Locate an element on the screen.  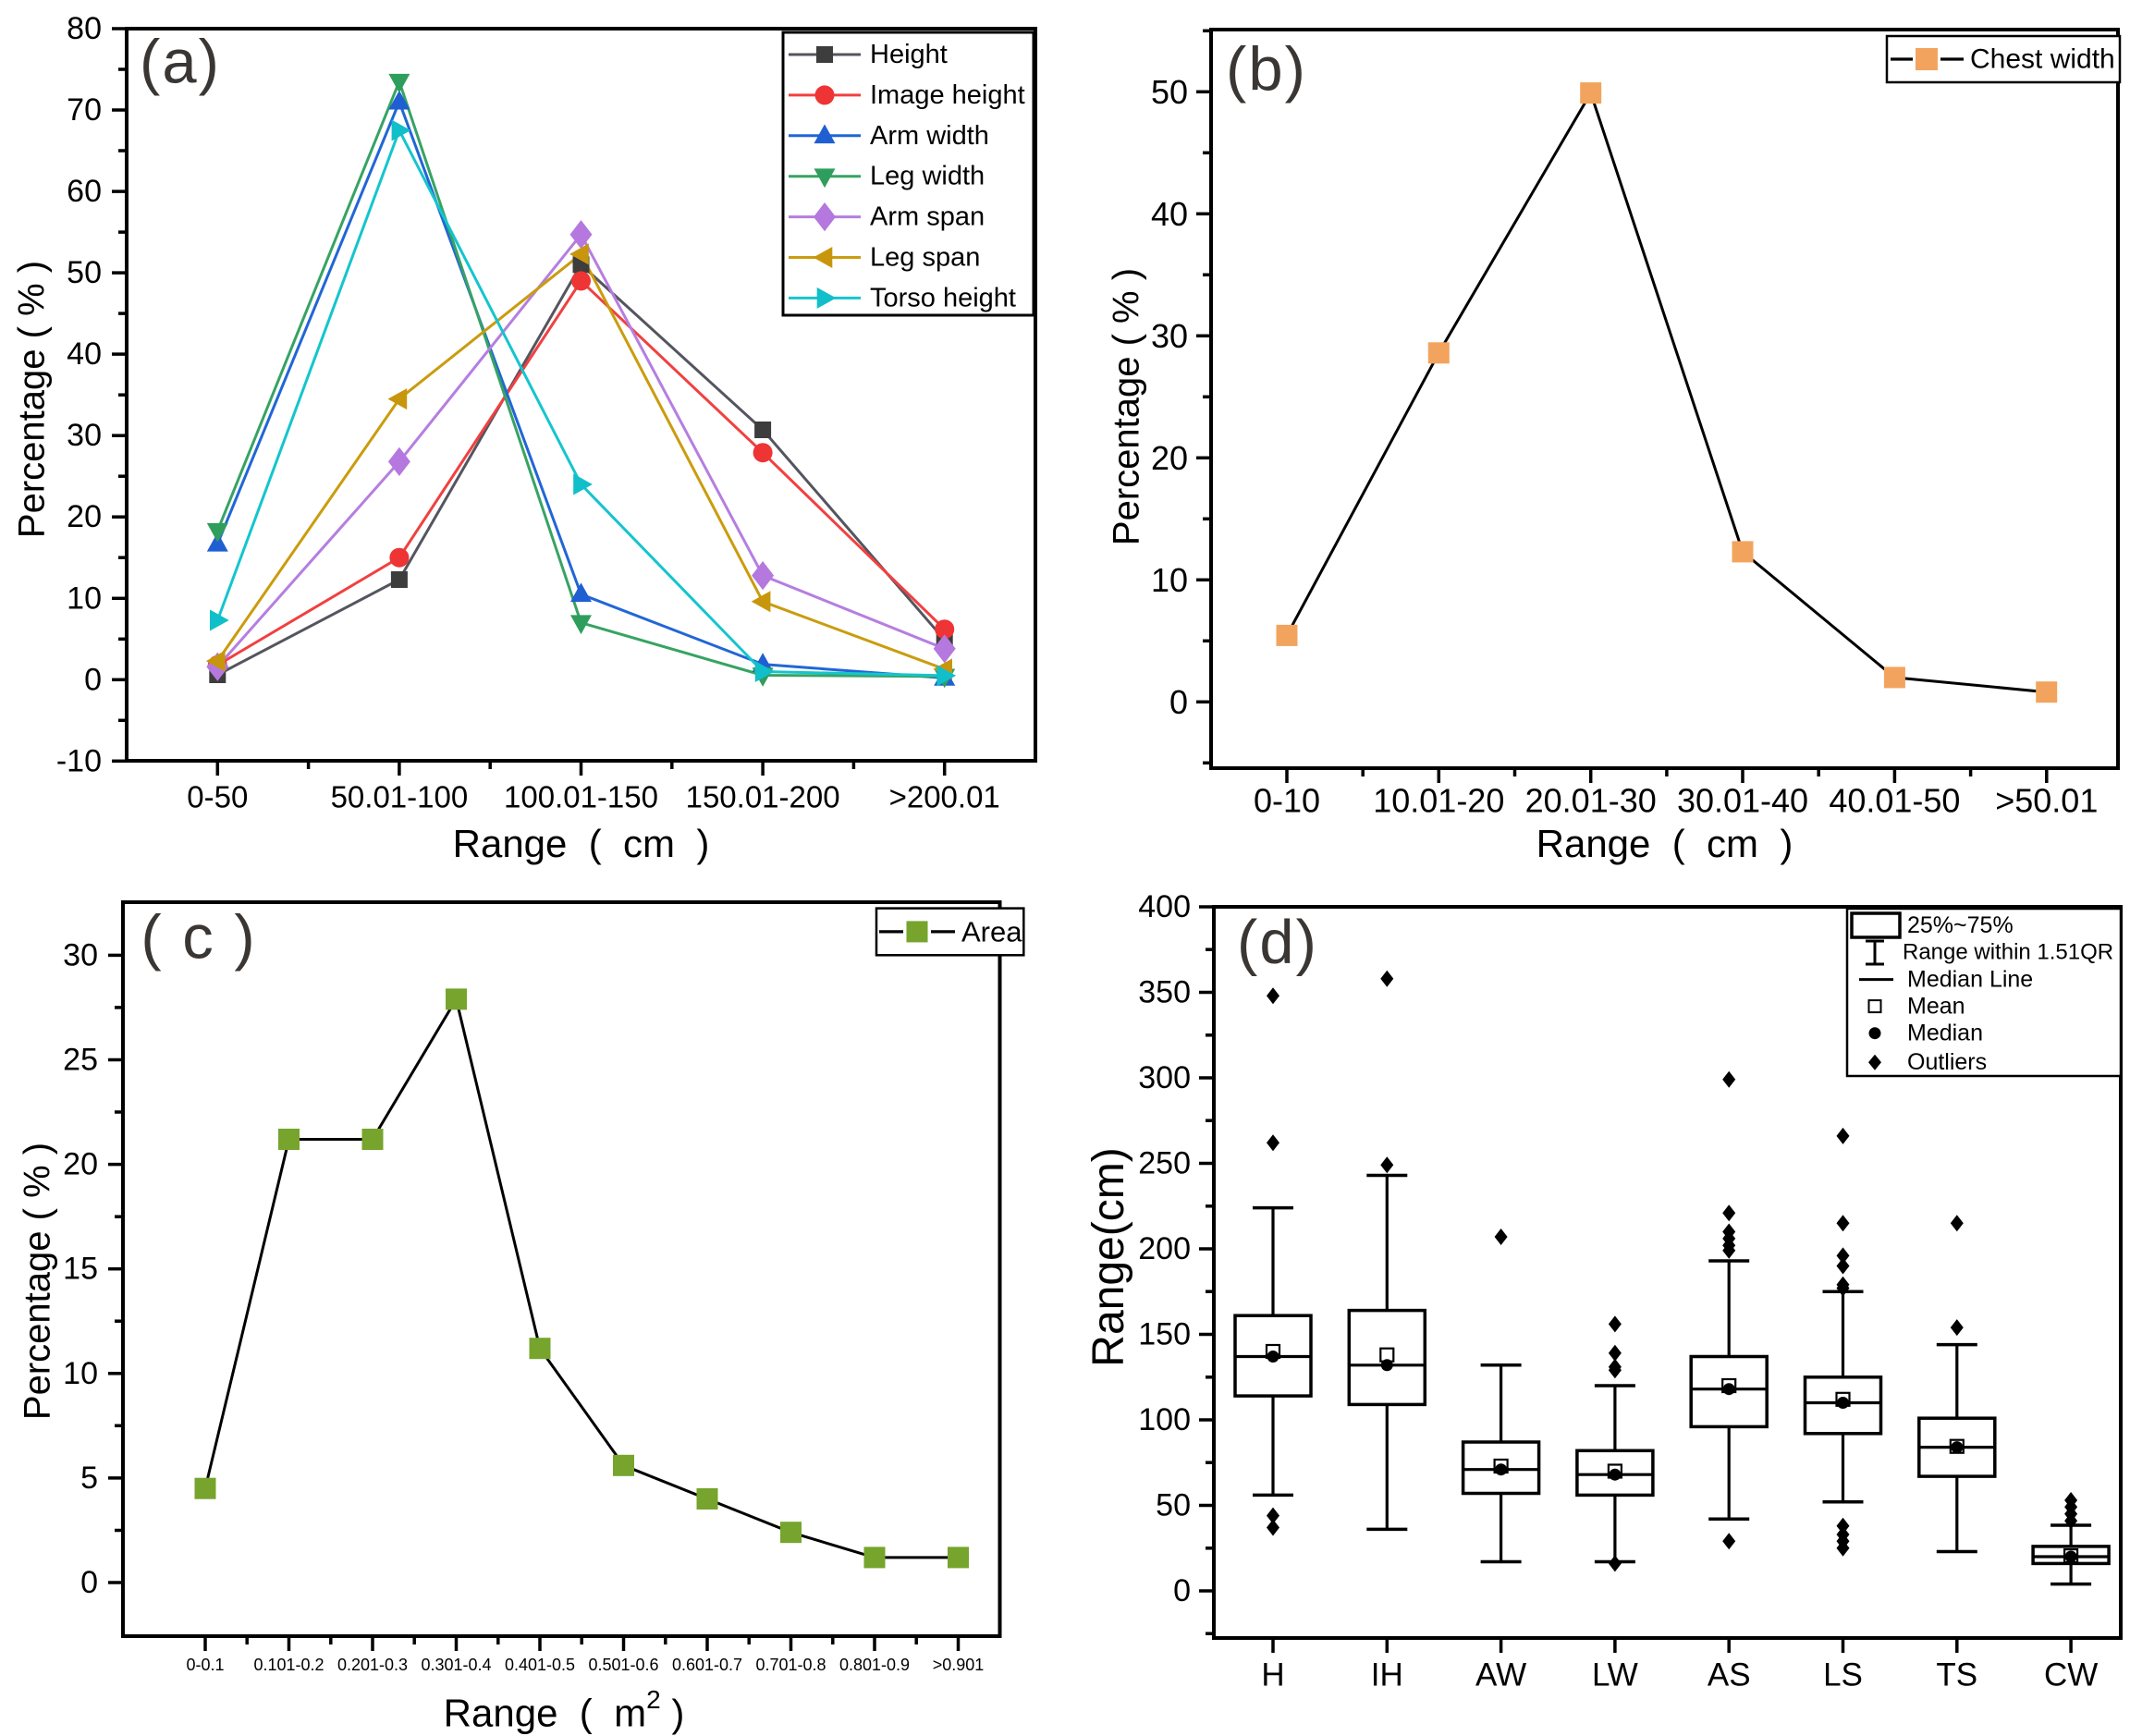
svg-text: Range ( m2 ) is located at coordinates (564, 1710).